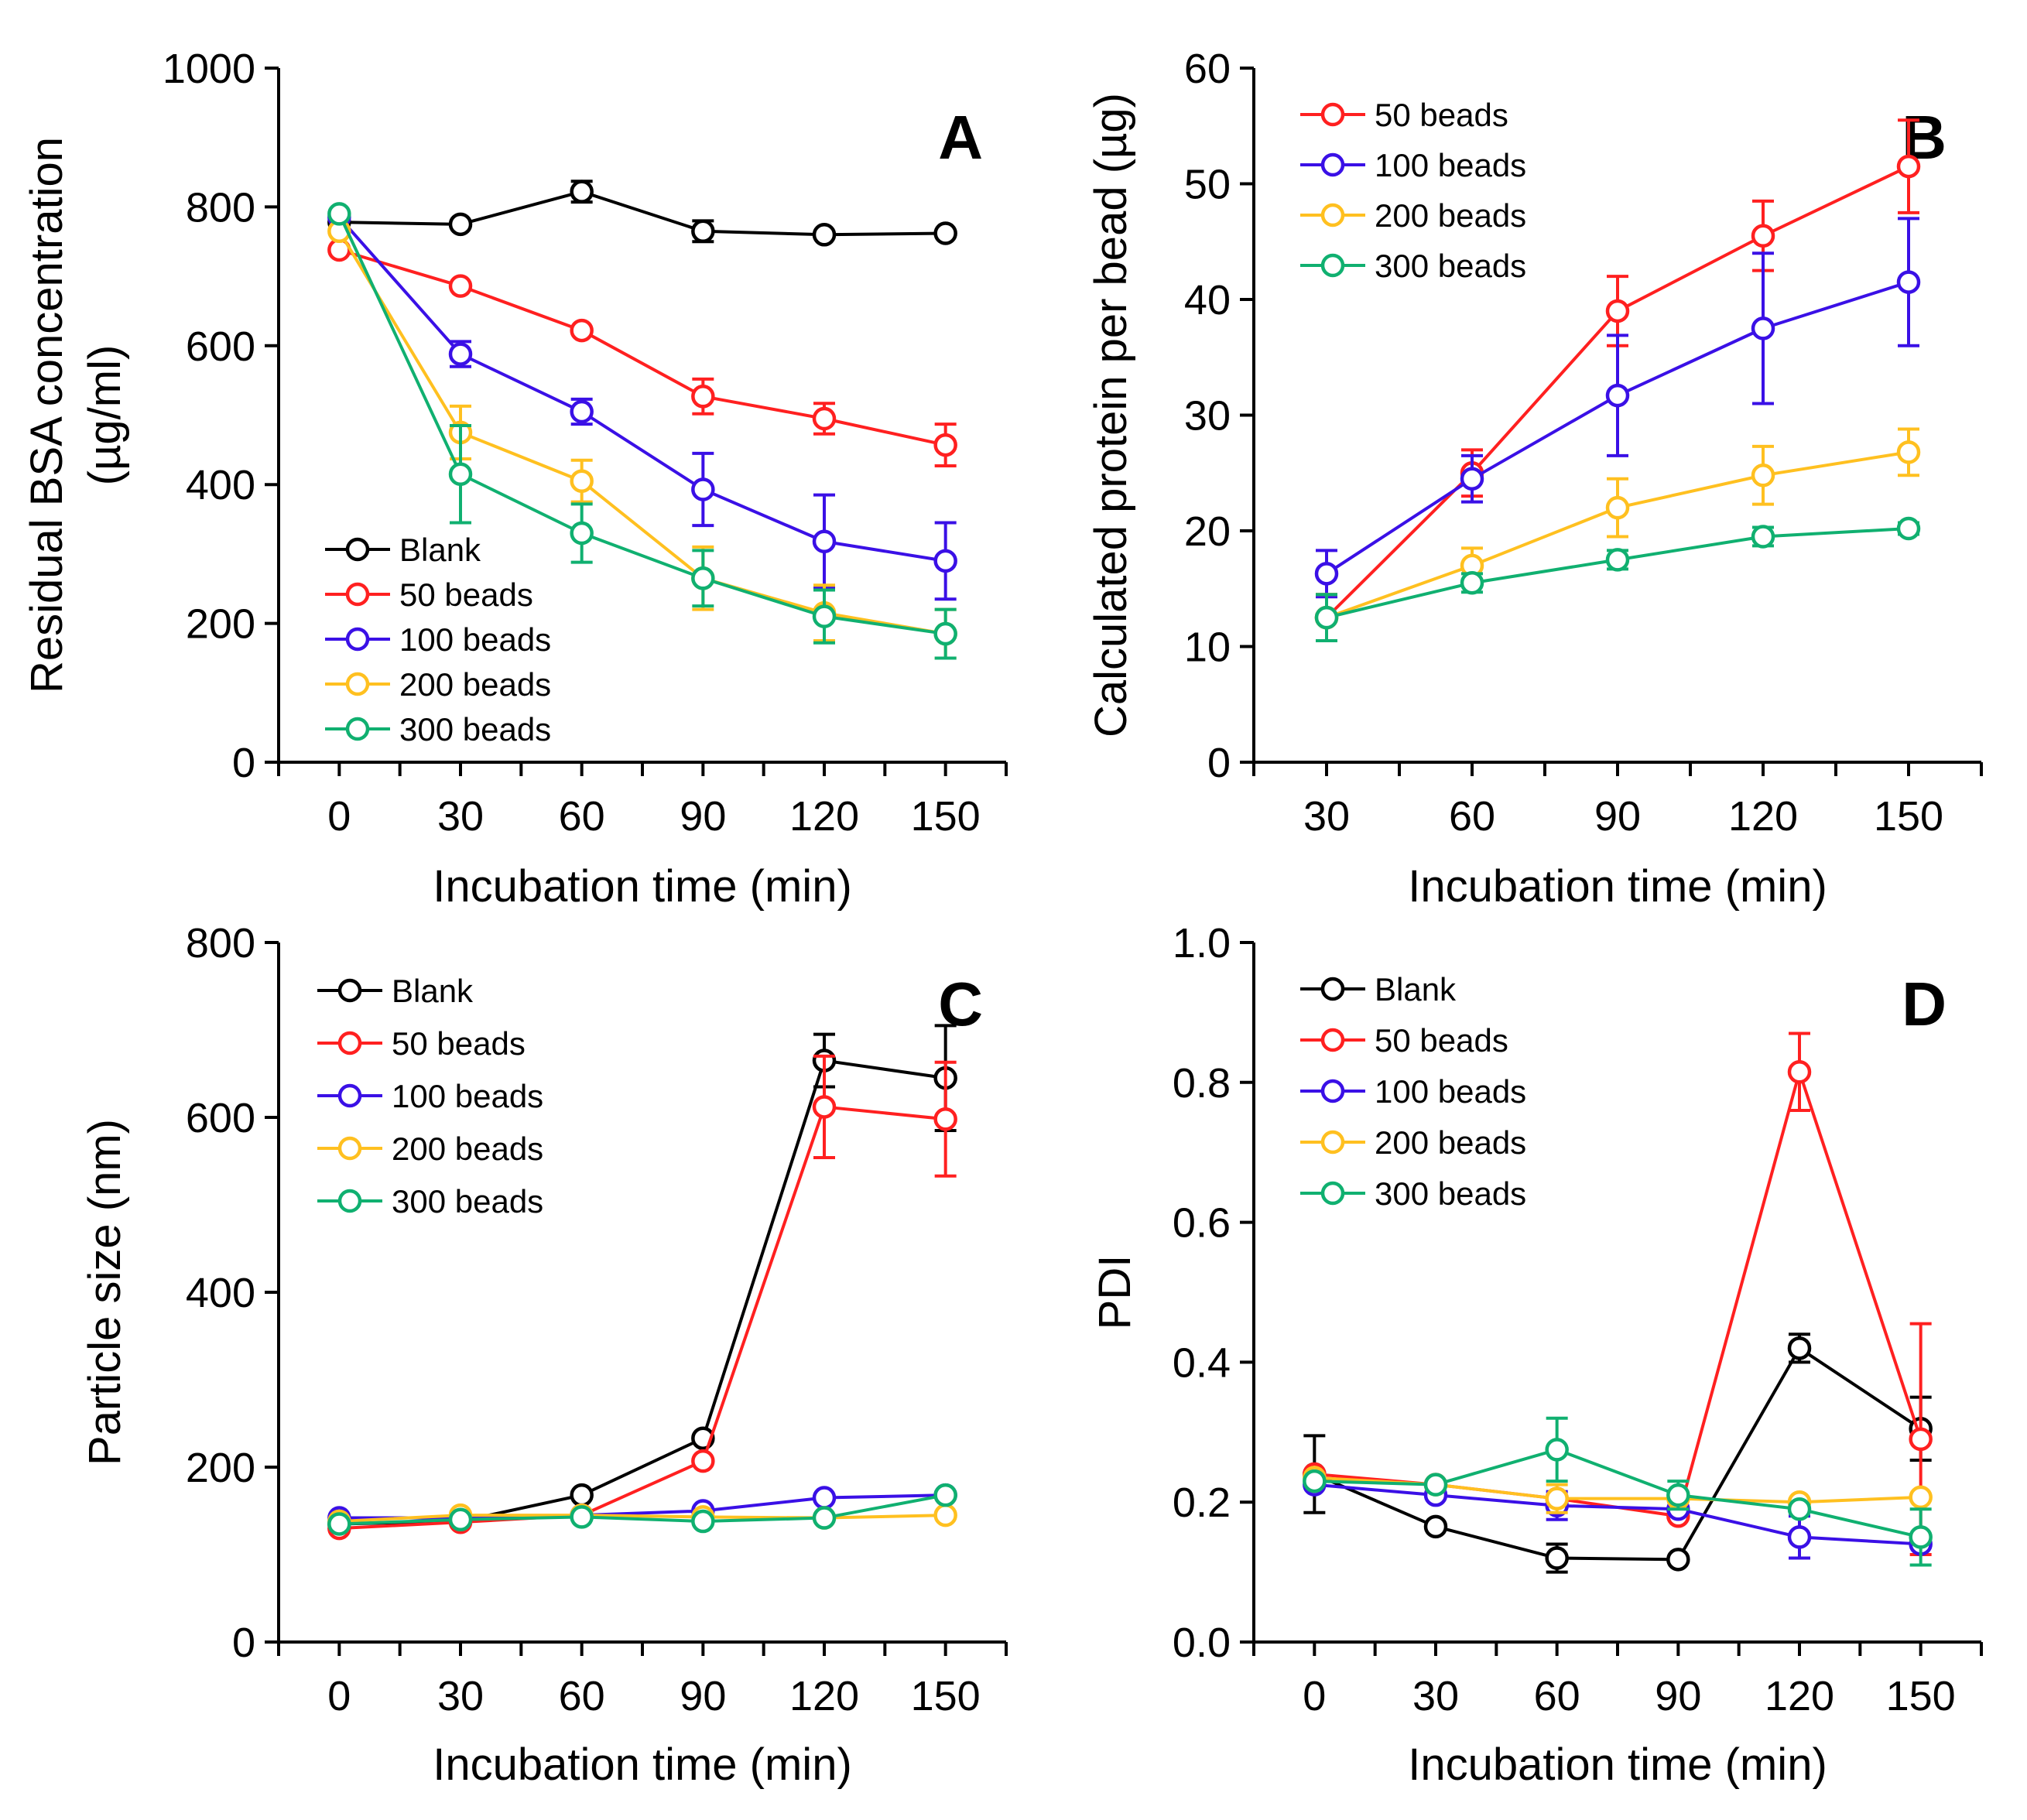 This screenshot has width=2027, height=1820. I want to click on y-tick-label: 0.2, so click(1202, 1503).